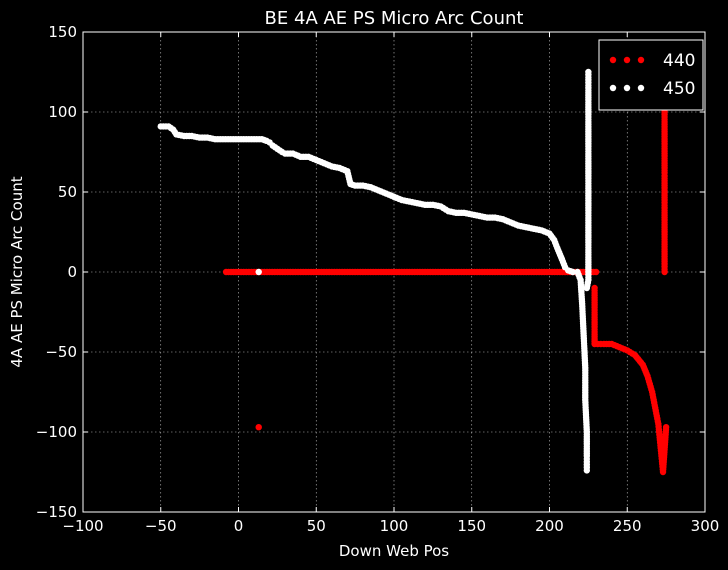  Describe the element at coordinates (471, 526) in the screenshot. I see `x-tick-label: 150` at that location.